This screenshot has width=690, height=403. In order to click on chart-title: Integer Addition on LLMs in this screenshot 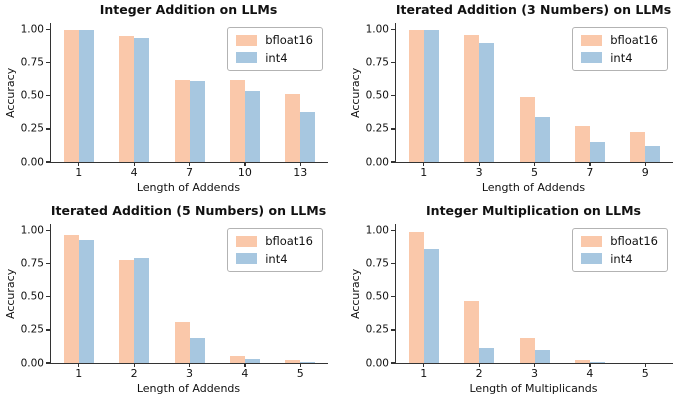, I will do `click(188, 9)`.